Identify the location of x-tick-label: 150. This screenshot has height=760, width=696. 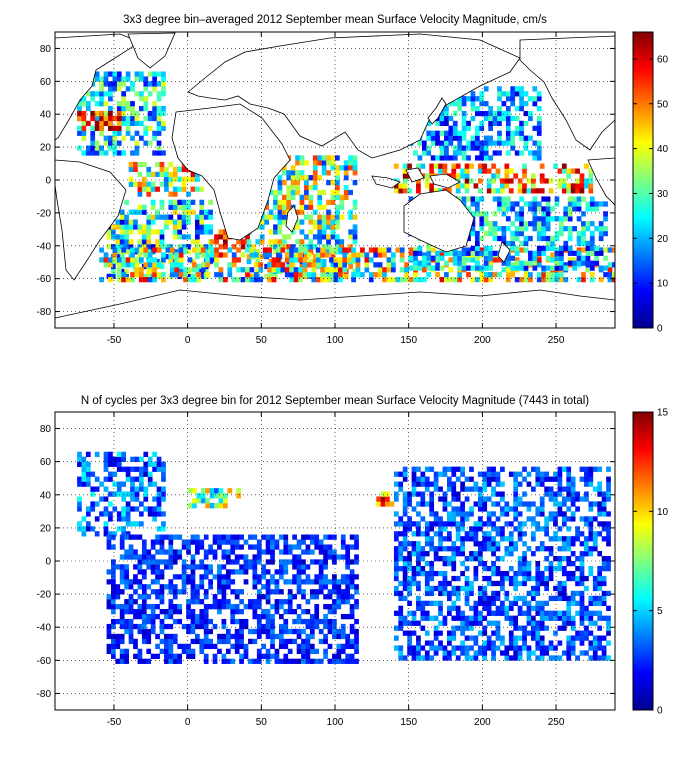
(408, 340).